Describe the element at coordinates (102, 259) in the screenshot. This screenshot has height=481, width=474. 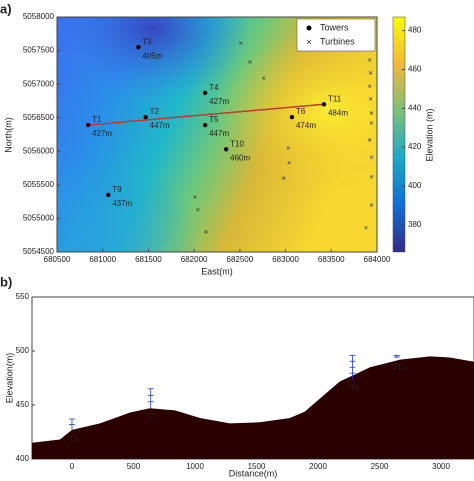
I see `x-tick-label: 681000` at that location.